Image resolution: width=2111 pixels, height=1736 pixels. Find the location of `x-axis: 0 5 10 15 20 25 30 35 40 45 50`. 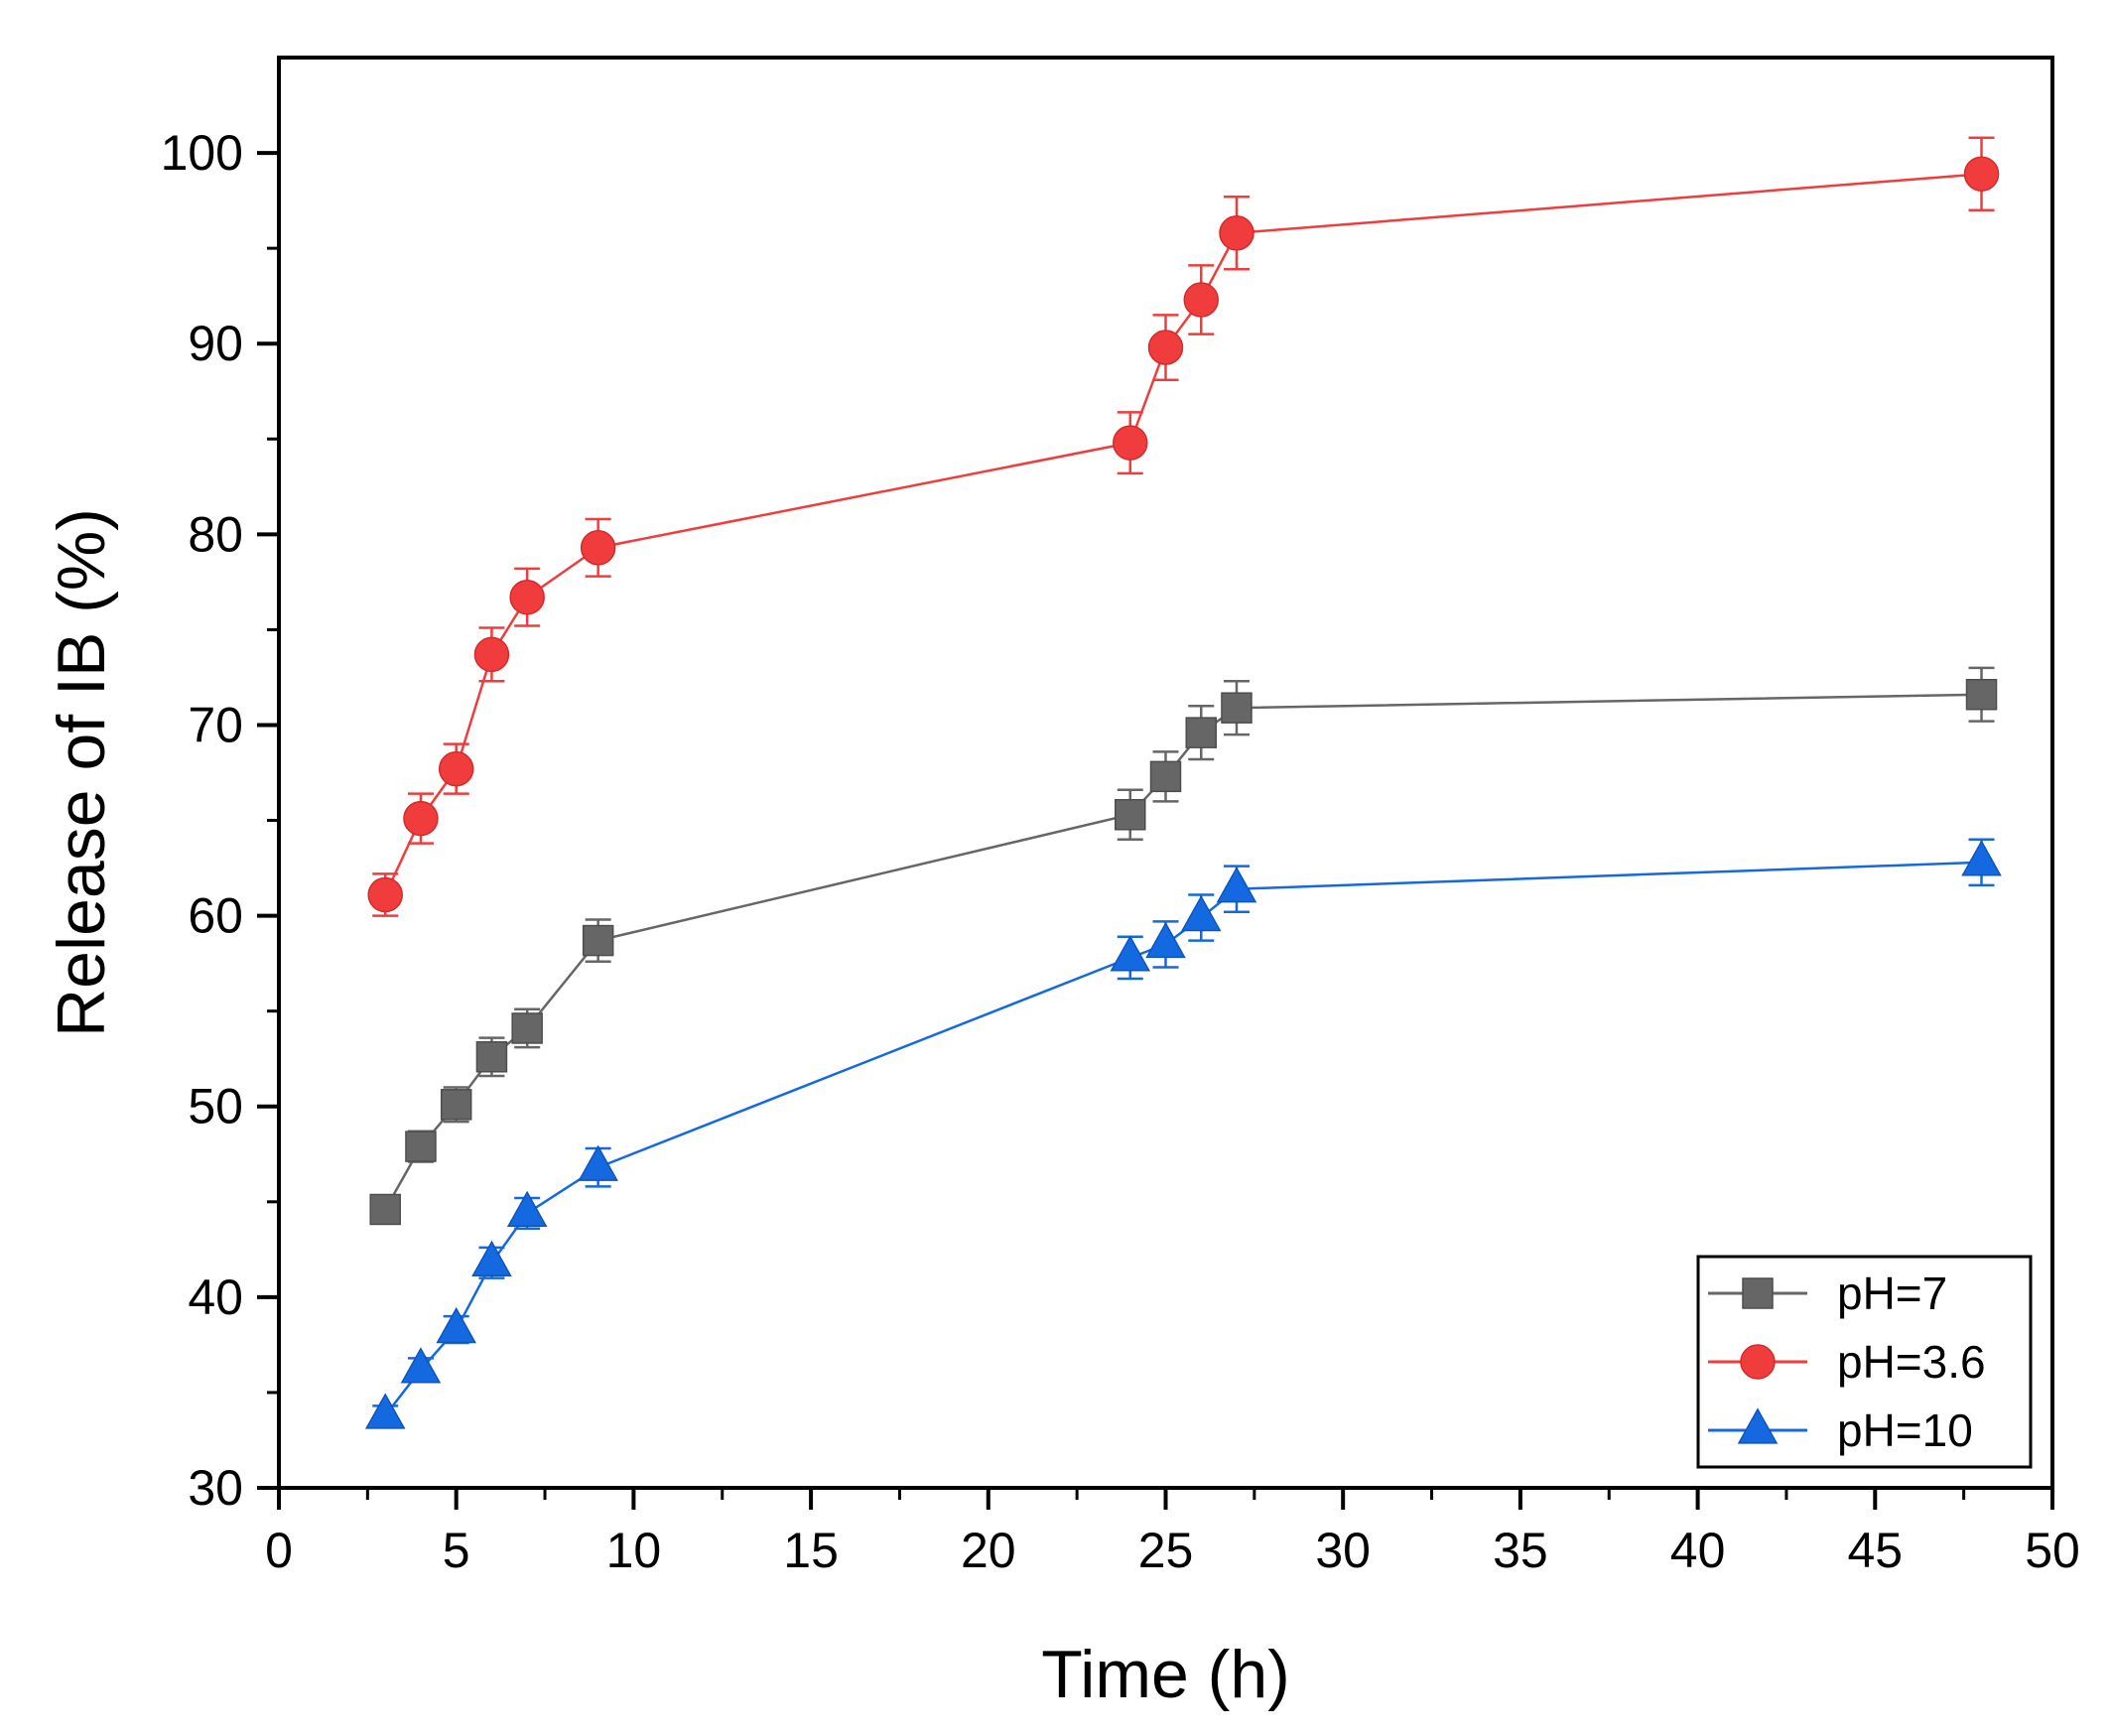

x-axis: 0 5 10 15 20 25 30 35 40 45 50 is located at coordinates (1172, 1533).